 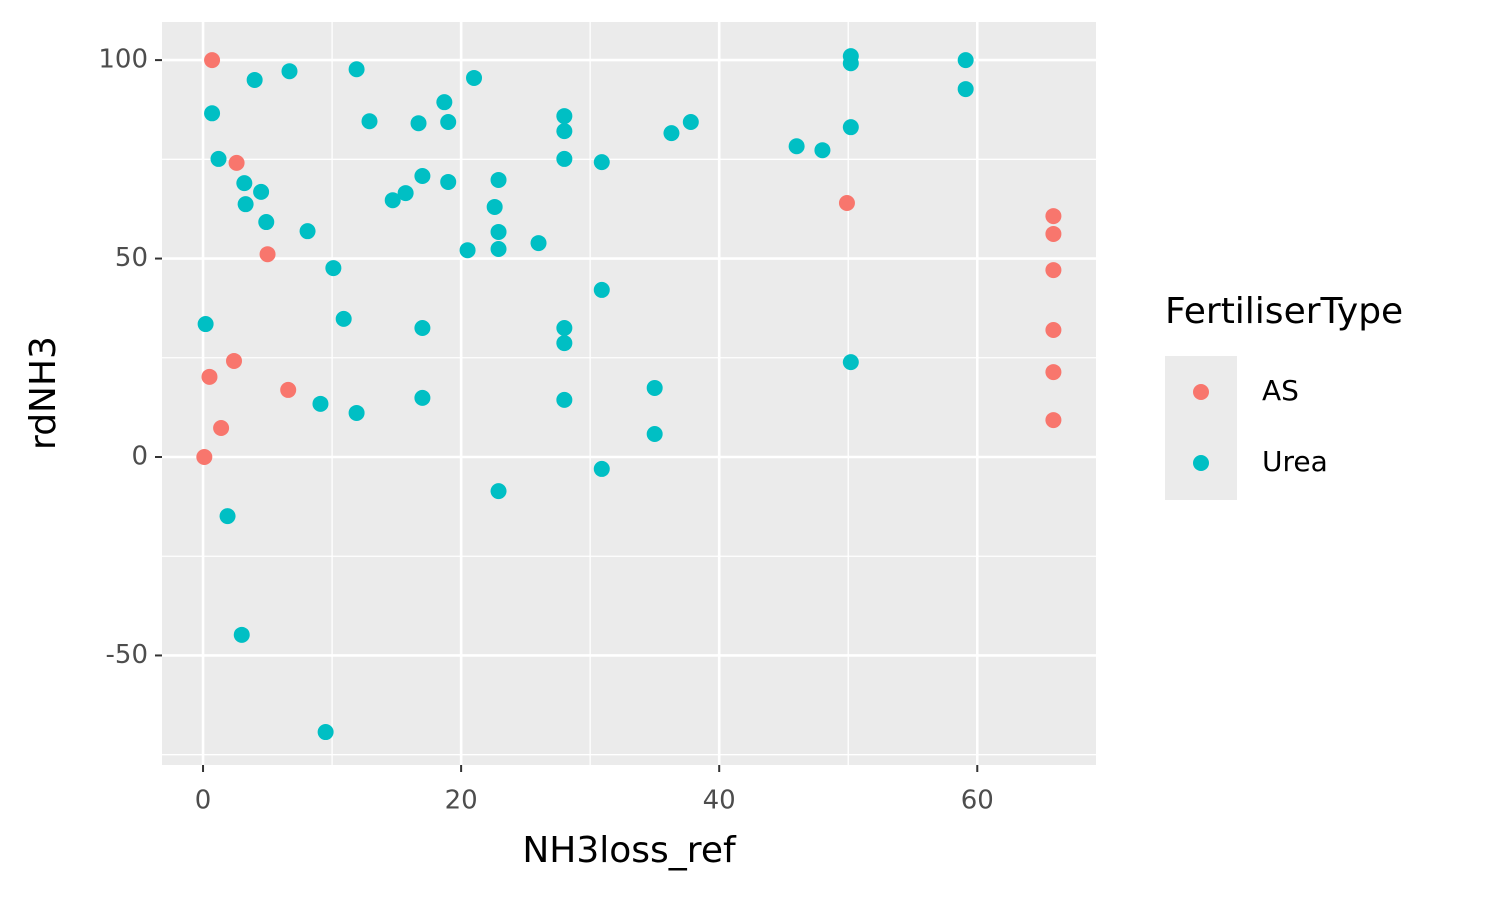 I want to click on y-tick-label: 50, so click(x=131, y=258).